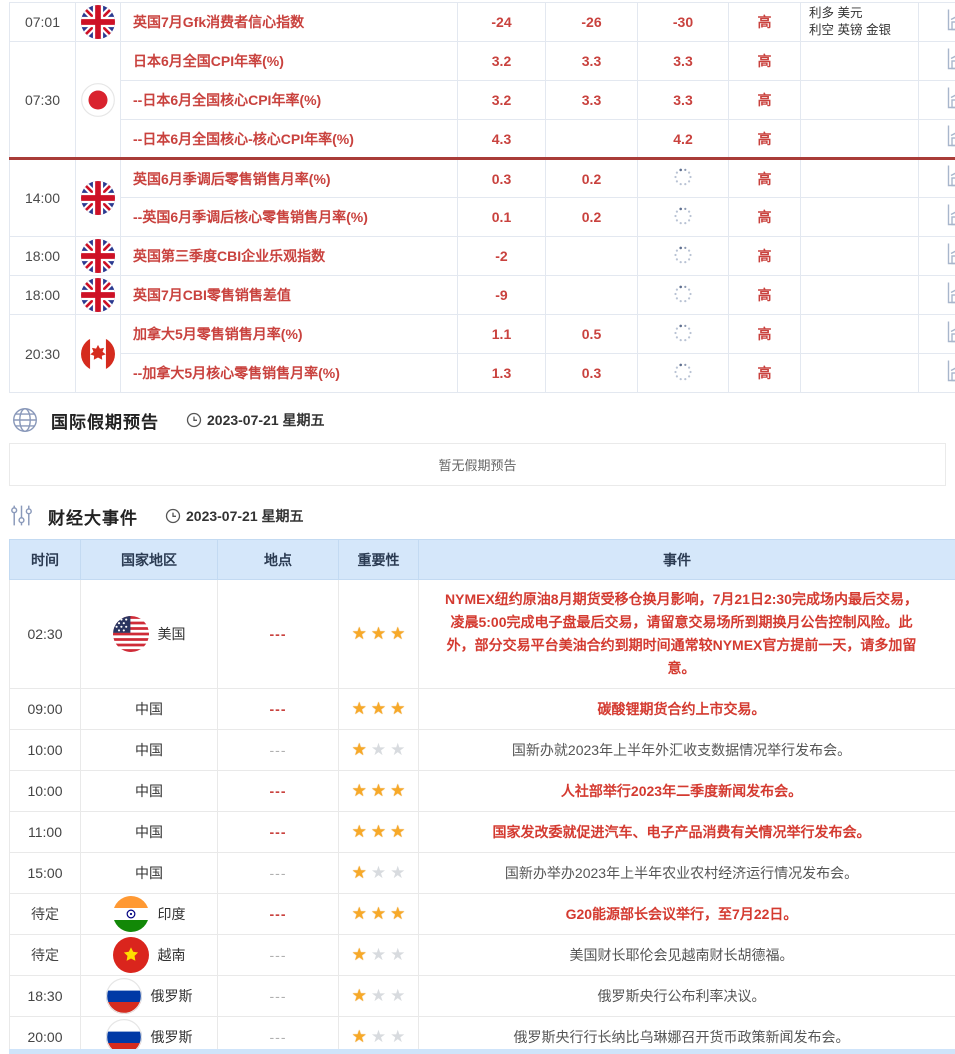  Describe the element at coordinates (686, 559) in the screenshot. I see `column-header: 事件` at that location.